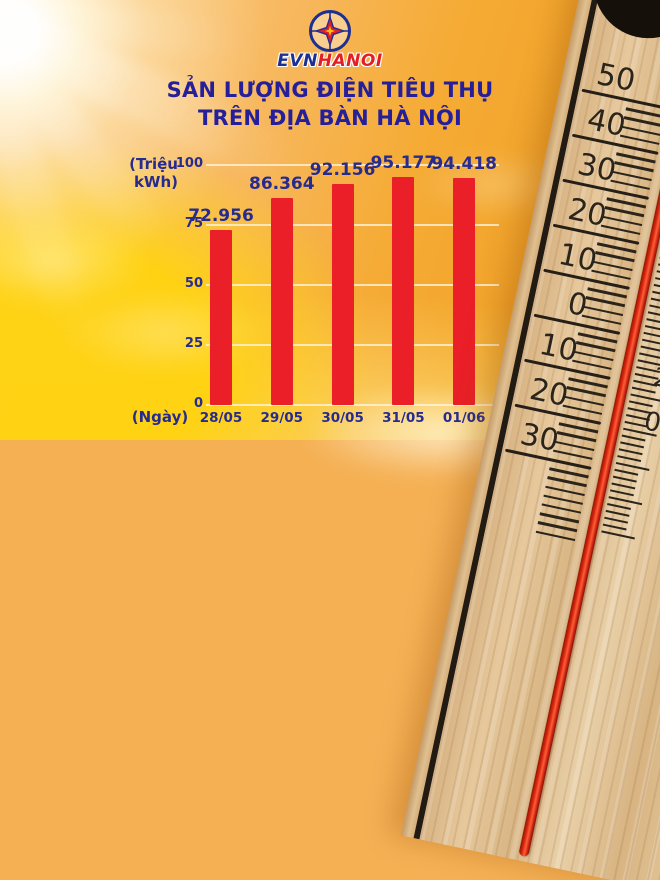  Describe the element at coordinates (282, 418) in the screenshot. I see `x-tick-label: 29/05` at that location.